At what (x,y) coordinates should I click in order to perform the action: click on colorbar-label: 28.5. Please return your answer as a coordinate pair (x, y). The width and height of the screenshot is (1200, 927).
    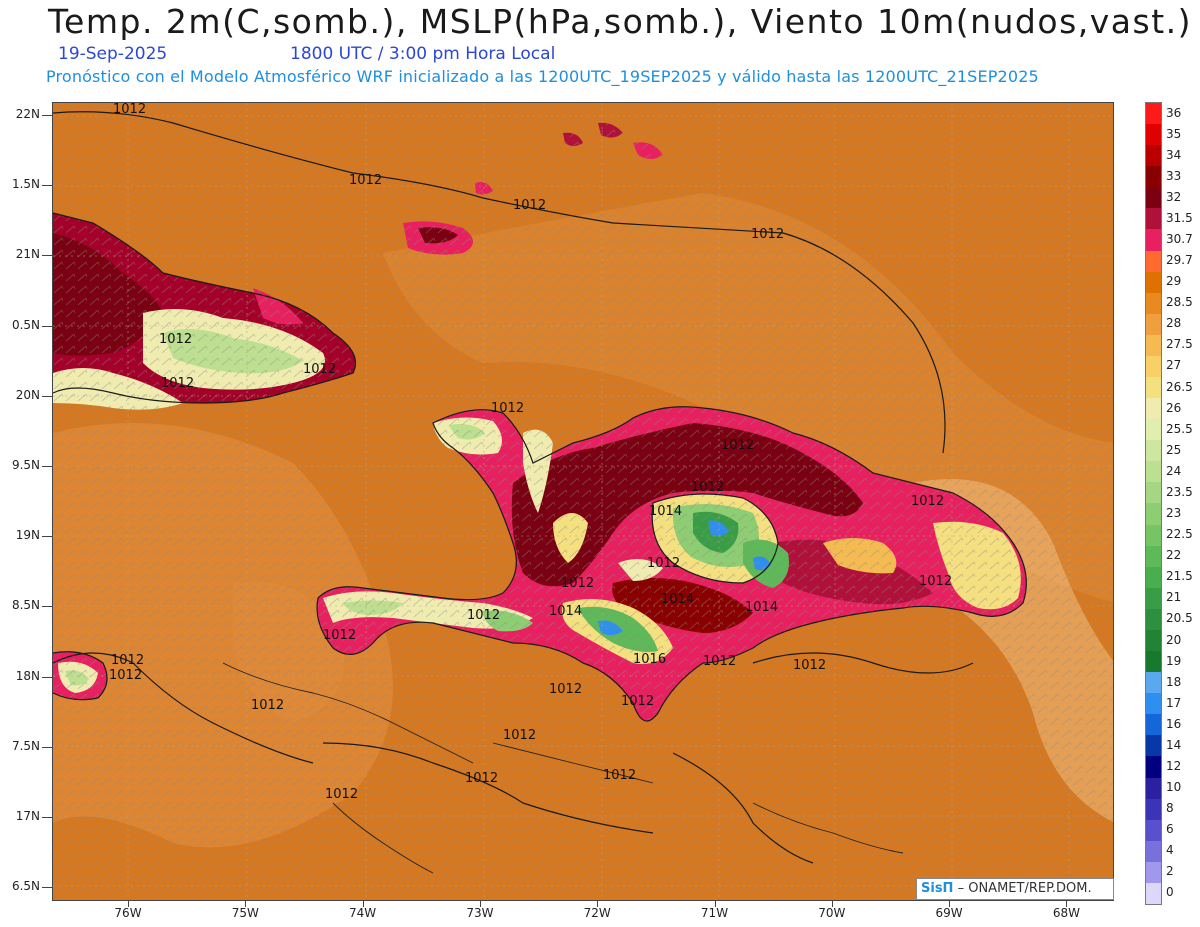
    Looking at the image, I should click on (1183, 302).